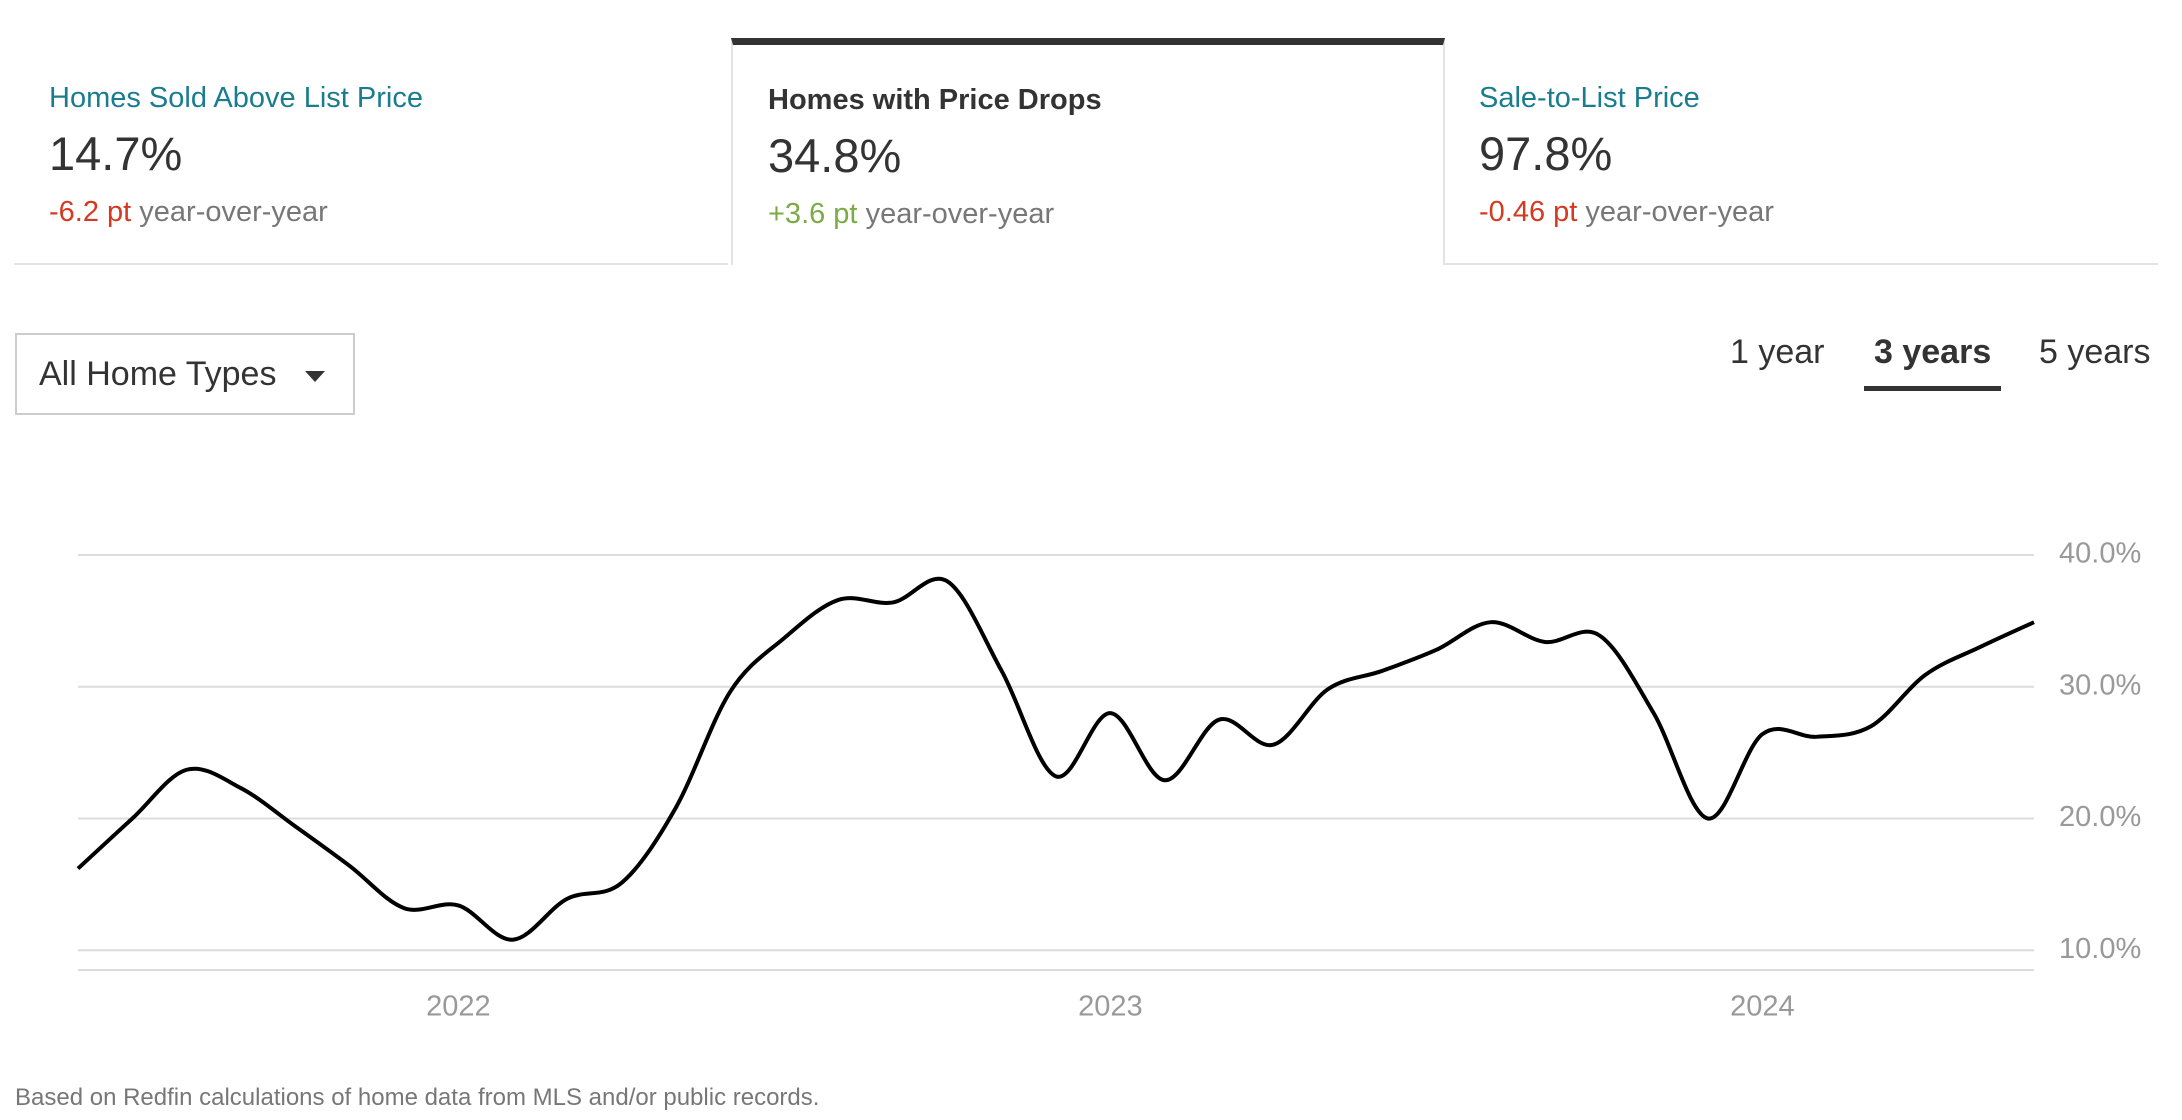 Image resolution: width=2182 pixels, height=1120 pixels. Describe the element at coordinates (2100, 685) in the screenshot. I see `y-tick-label: 30.0%` at that location.